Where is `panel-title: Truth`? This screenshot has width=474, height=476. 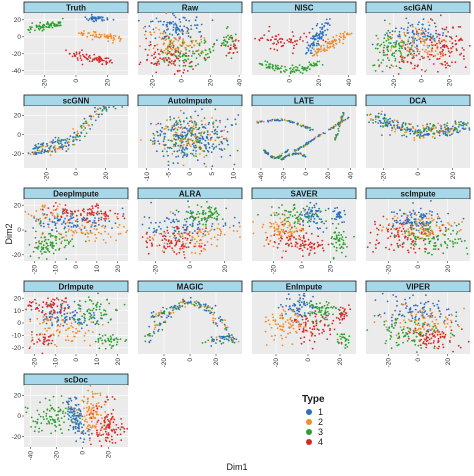
panel-title: Truth is located at coordinates (76, 8).